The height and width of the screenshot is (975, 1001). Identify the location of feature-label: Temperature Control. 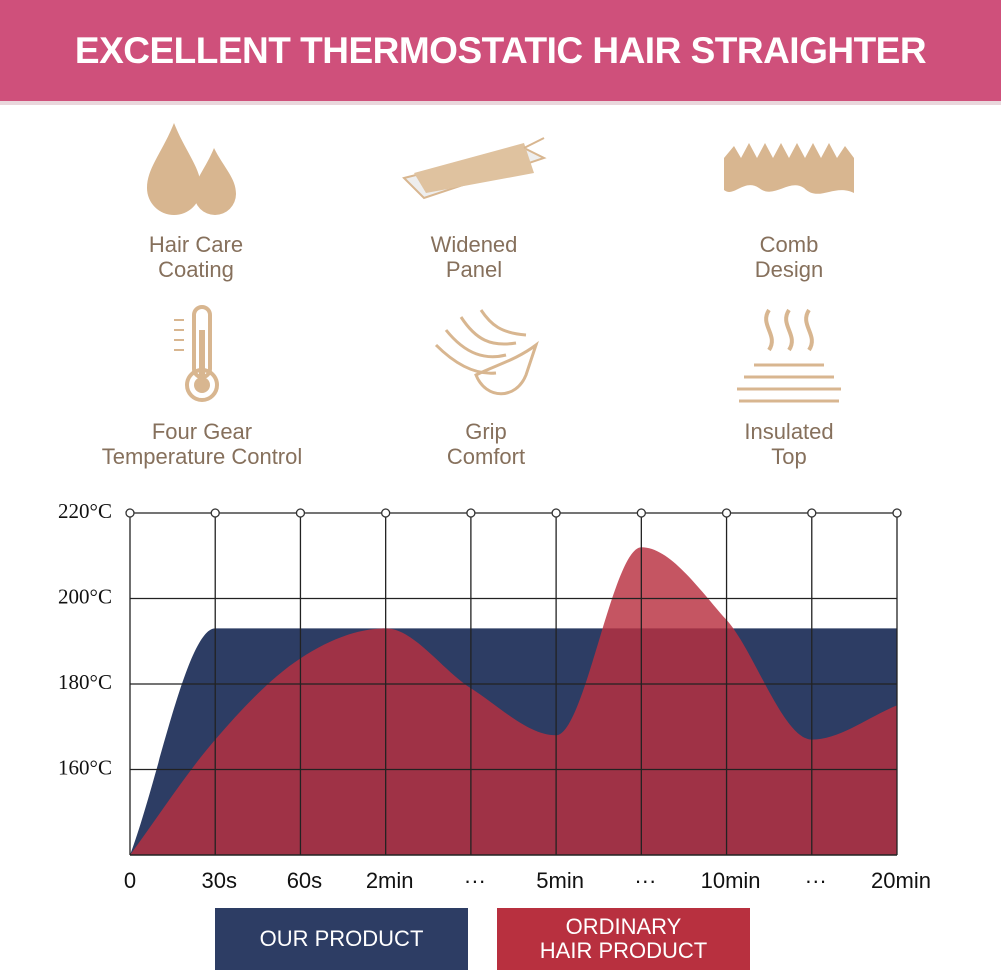
(202, 456).